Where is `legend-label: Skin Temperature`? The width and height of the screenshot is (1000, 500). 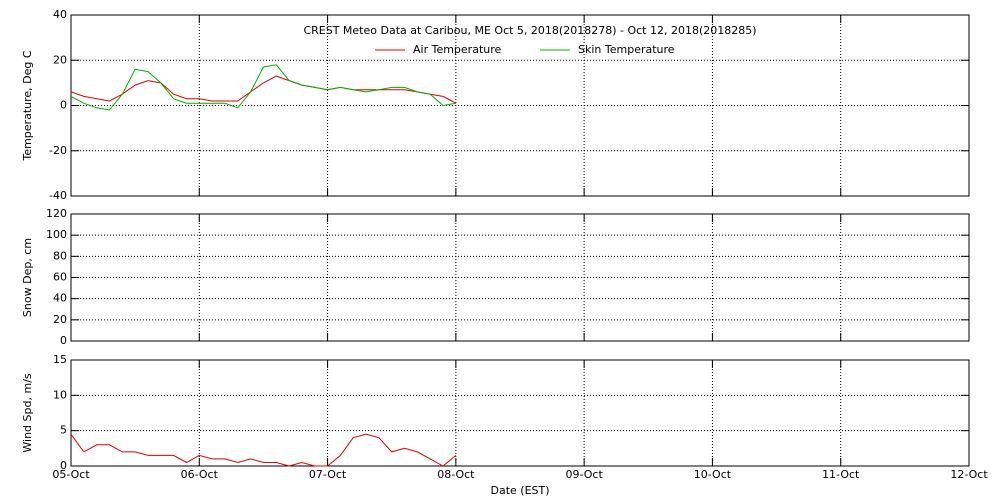 legend-label: Skin Temperature is located at coordinates (626, 49).